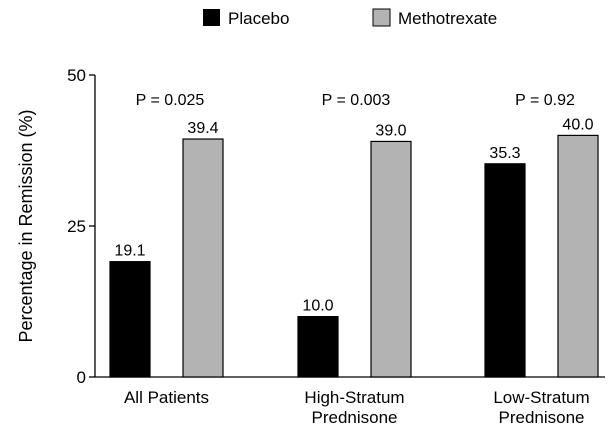  What do you see at coordinates (26, 225) in the screenshot?
I see `y-axis-title: Percentage in Remission (%)` at bounding box center [26, 225].